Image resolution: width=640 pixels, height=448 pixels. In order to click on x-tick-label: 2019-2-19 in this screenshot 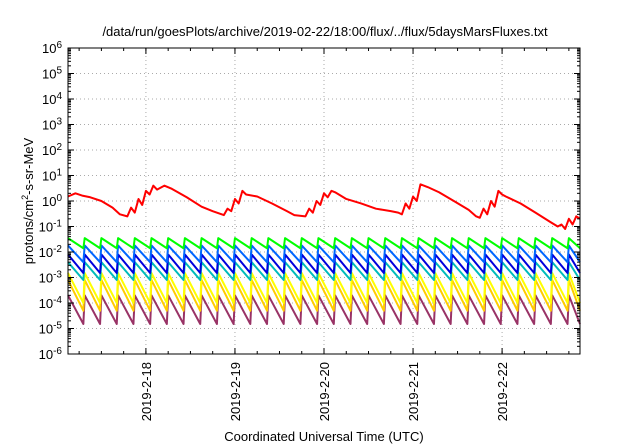, I will do `click(235, 391)`.